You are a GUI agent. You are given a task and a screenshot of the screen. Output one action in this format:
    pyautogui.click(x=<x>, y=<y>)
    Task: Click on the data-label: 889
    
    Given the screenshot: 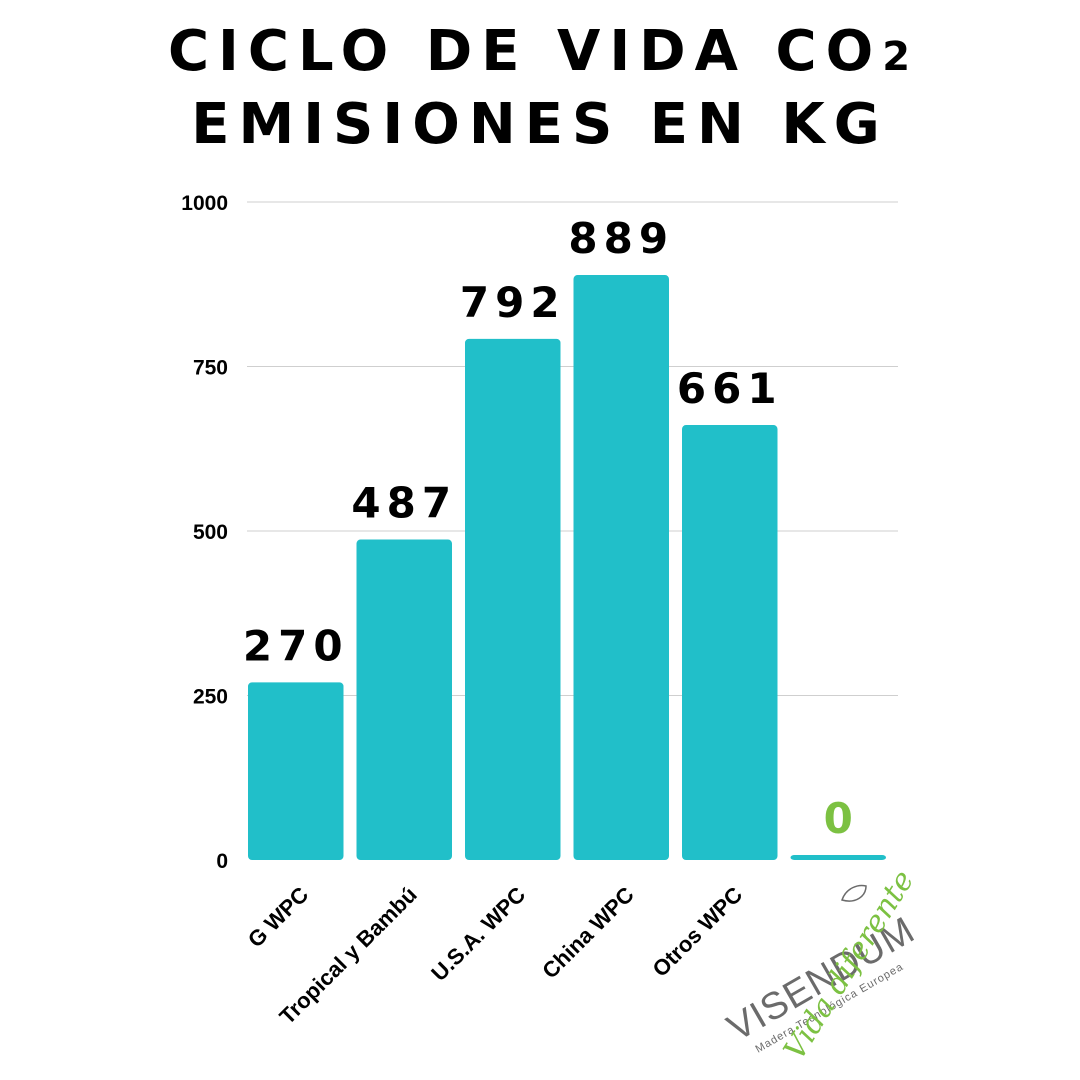 What is the action you would take?
    pyautogui.click(x=621, y=238)
    